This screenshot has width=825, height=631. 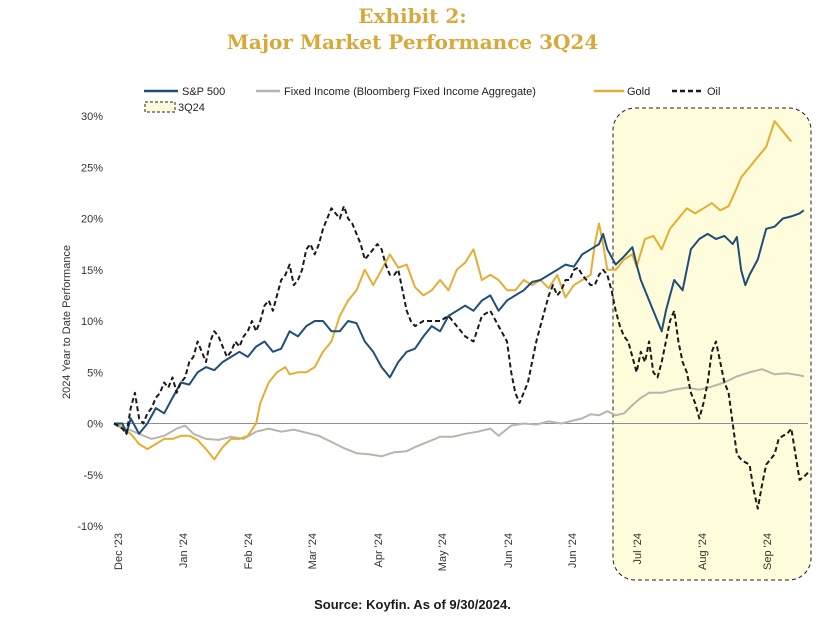 I want to click on y-tick-label: -5%, so click(x=93, y=476).